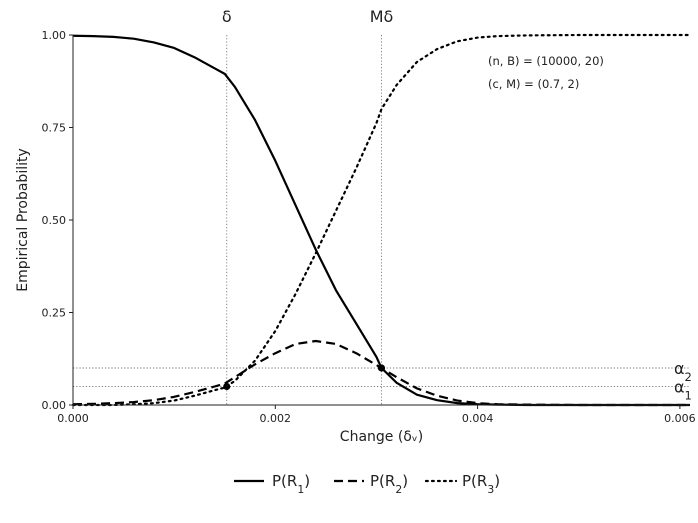 This screenshot has width=698, height=523. Describe the element at coordinates (382, 16) in the screenshot. I see `vertical-ref-label: Mδ` at that location.